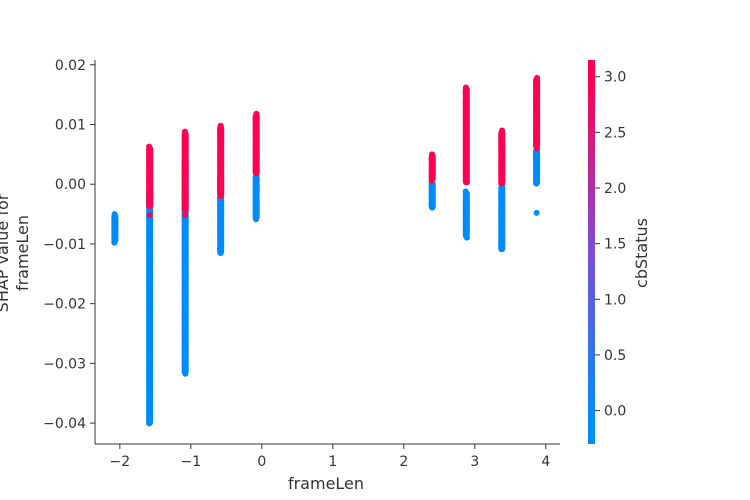 The height and width of the screenshot is (500, 750). I want to click on y-ticks: −0.04 −0.03 −0.02 −0.01 0.00 0.01 0.02, so click(69, 245).